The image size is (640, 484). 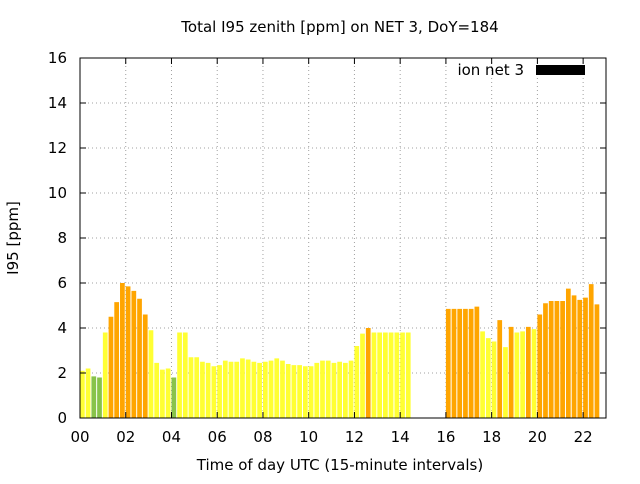 What do you see at coordinates (551, 359) in the screenshot?
I see `bar-2030` at bounding box center [551, 359].